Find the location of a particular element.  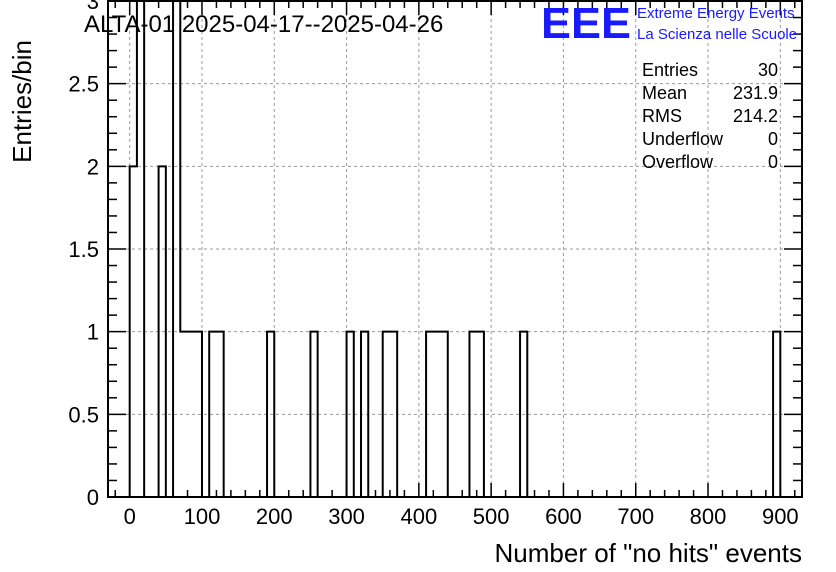

logo-mark: EEE is located at coordinates (586, 24).